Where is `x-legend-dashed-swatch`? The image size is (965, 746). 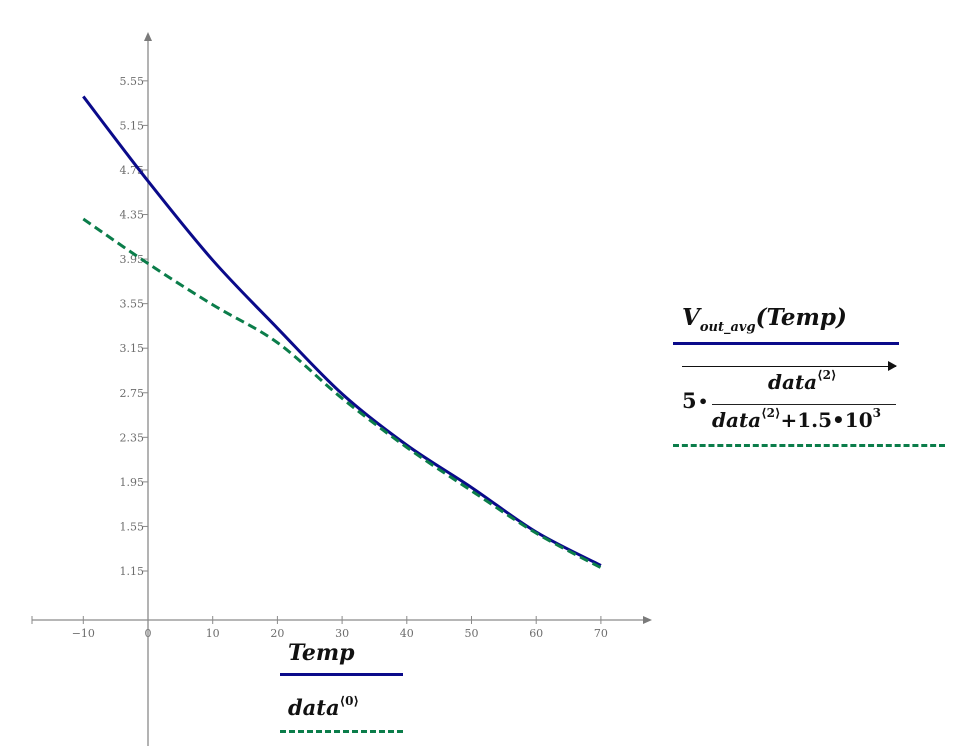
x-legend-dashed-swatch is located at coordinates (341, 731).